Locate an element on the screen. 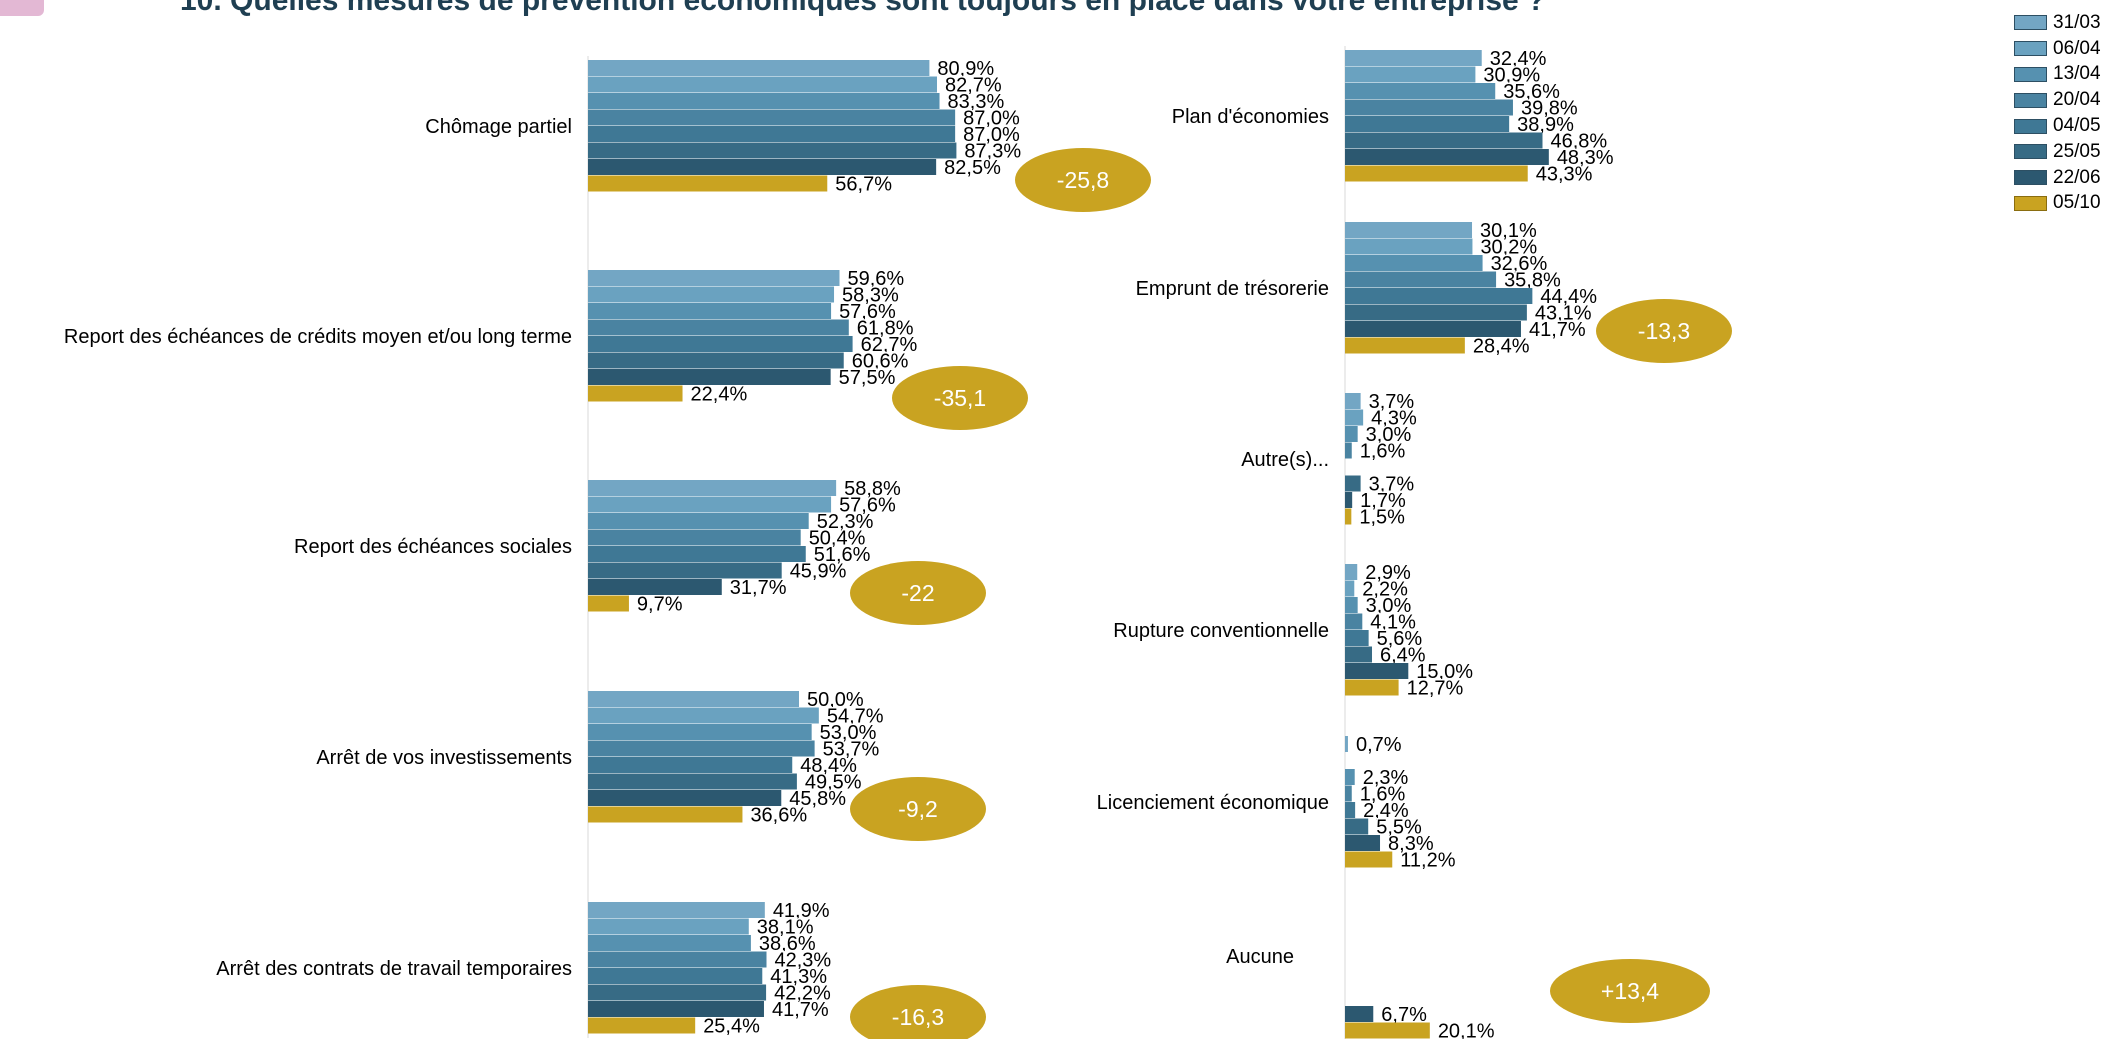  data-label-rupture-conventionnelle-4: 5,6% is located at coordinates (1400, 639).